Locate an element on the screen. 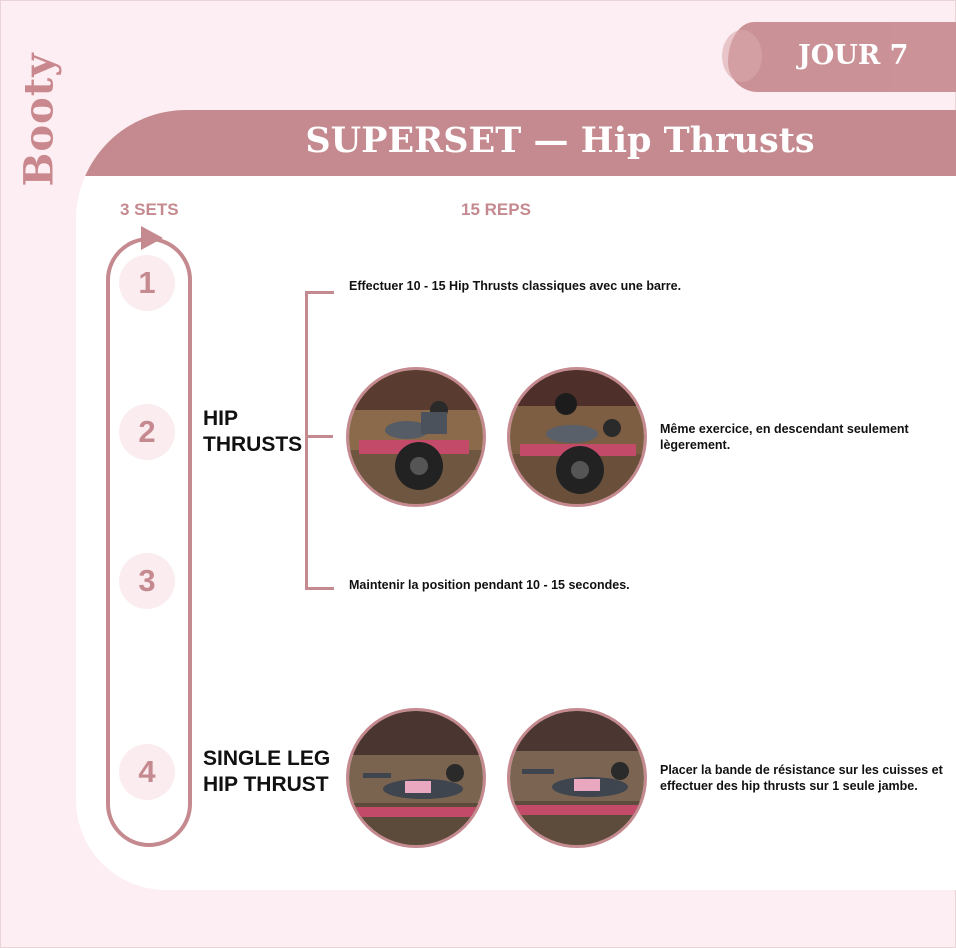  exercise-name-line: HIP THRUST is located at coordinates (266, 784).